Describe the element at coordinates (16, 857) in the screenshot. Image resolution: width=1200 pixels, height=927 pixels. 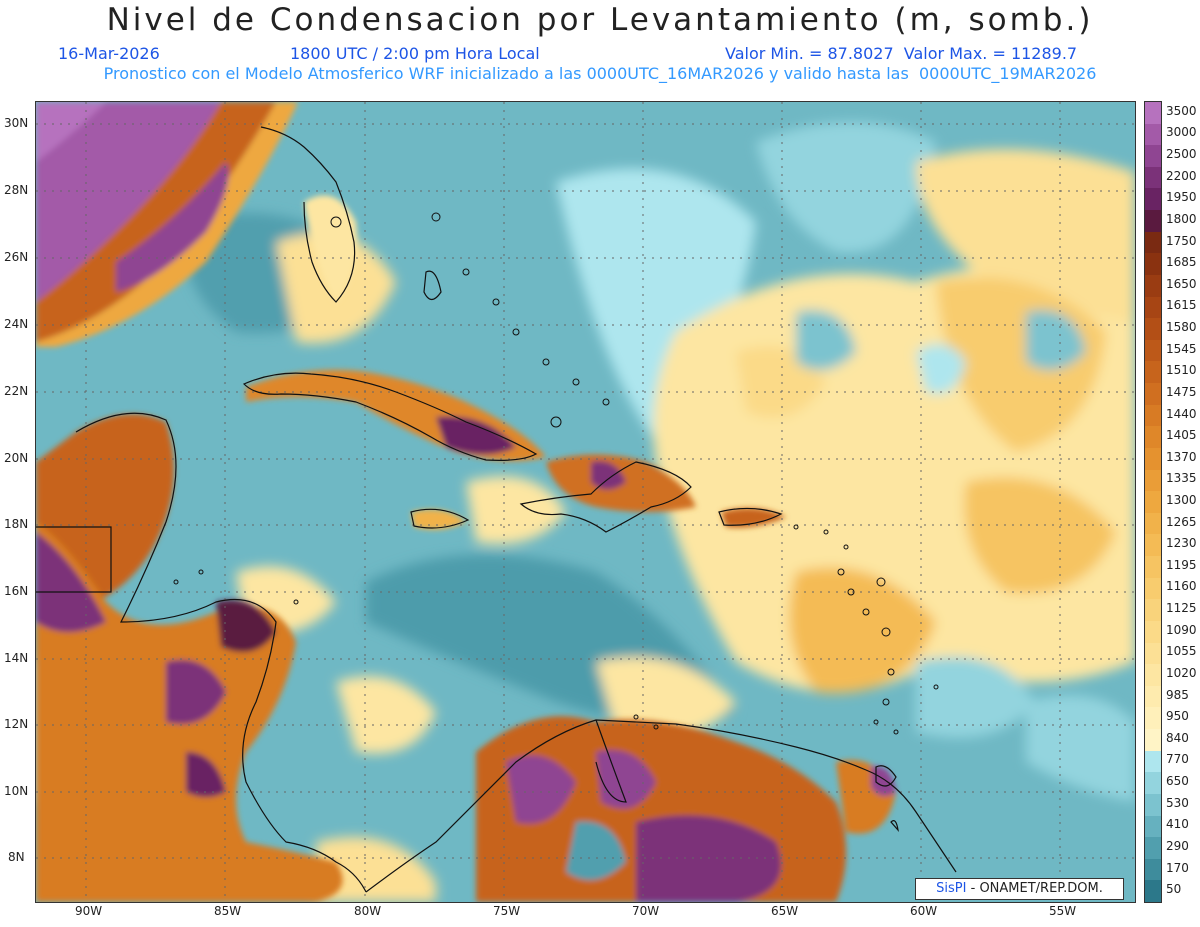
I see `lat-label: 8N` at that location.